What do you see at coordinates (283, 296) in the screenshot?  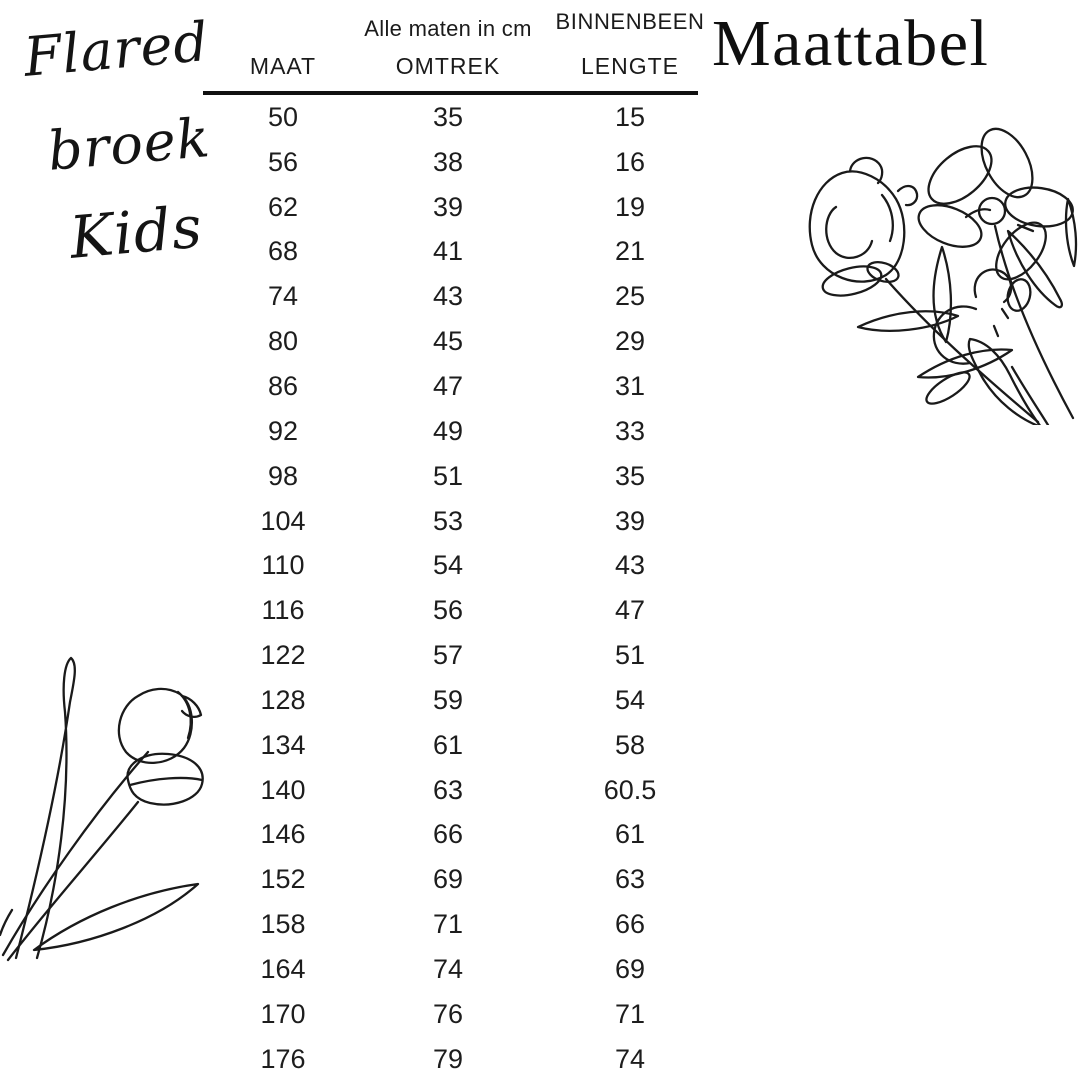 I see `maat-cell: 74` at bounding box center [283, 296].